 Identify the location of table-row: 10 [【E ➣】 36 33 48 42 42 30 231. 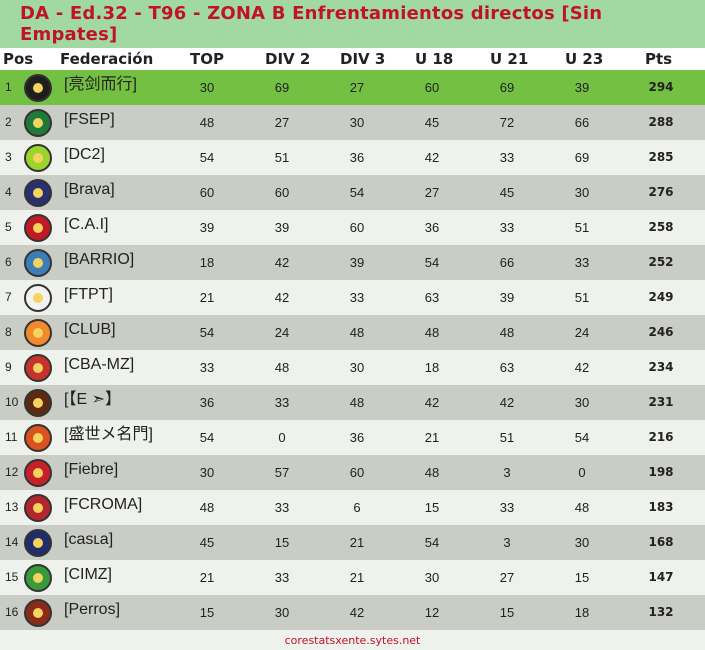
(352, 402).